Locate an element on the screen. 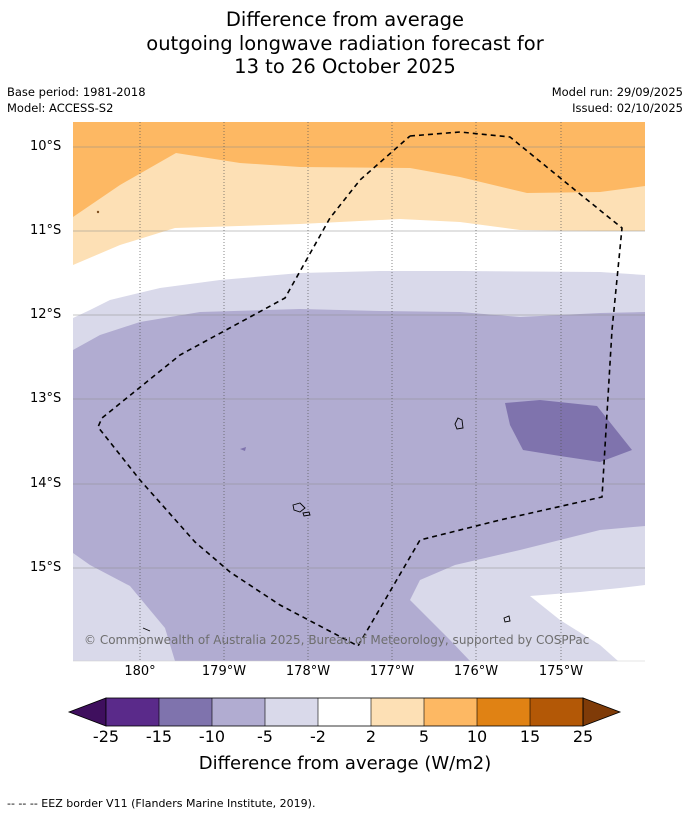 Image resolution: width=690 pixels, height=816 pixels. colorbar-tick-label: -2 is located at coordinates (318, 736).